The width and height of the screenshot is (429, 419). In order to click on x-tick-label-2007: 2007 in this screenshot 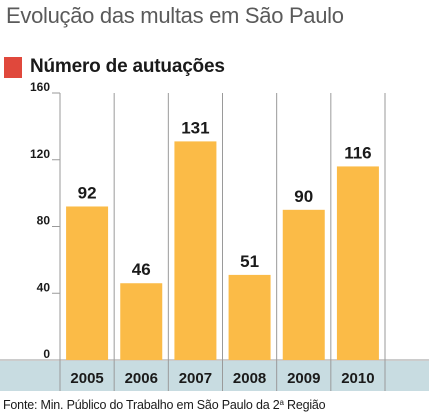, I will do `click(195, 378)`.